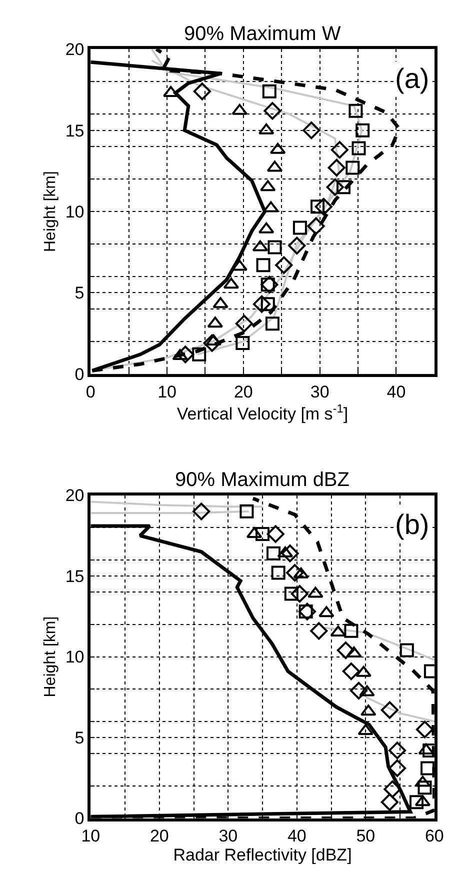  What do you see at coordinates (366, 836) in the screenshot?
I see `x-tick-label: 50` at bounding box center [366, 836].